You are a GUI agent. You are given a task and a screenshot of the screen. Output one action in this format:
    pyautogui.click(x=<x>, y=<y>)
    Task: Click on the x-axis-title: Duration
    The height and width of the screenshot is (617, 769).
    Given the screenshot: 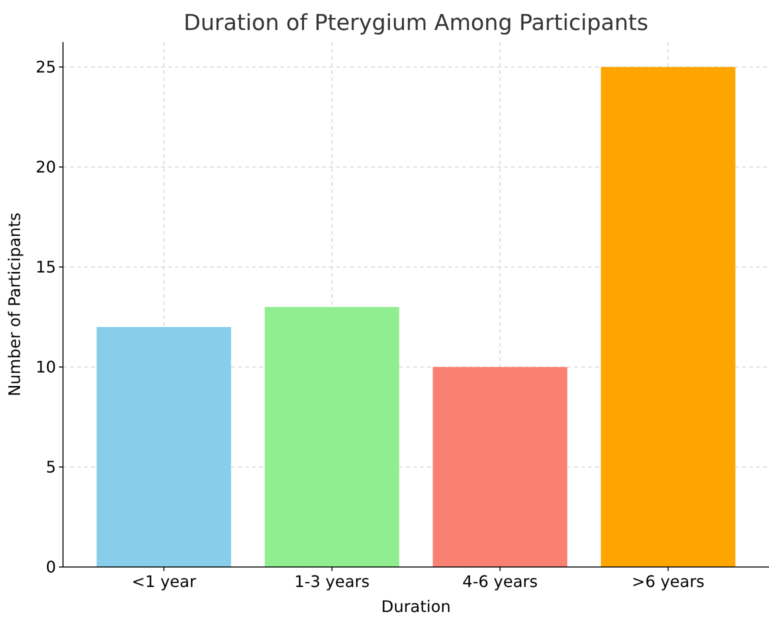 What is the action you would take?
    pyautogui.click(x=416, y=606)
    